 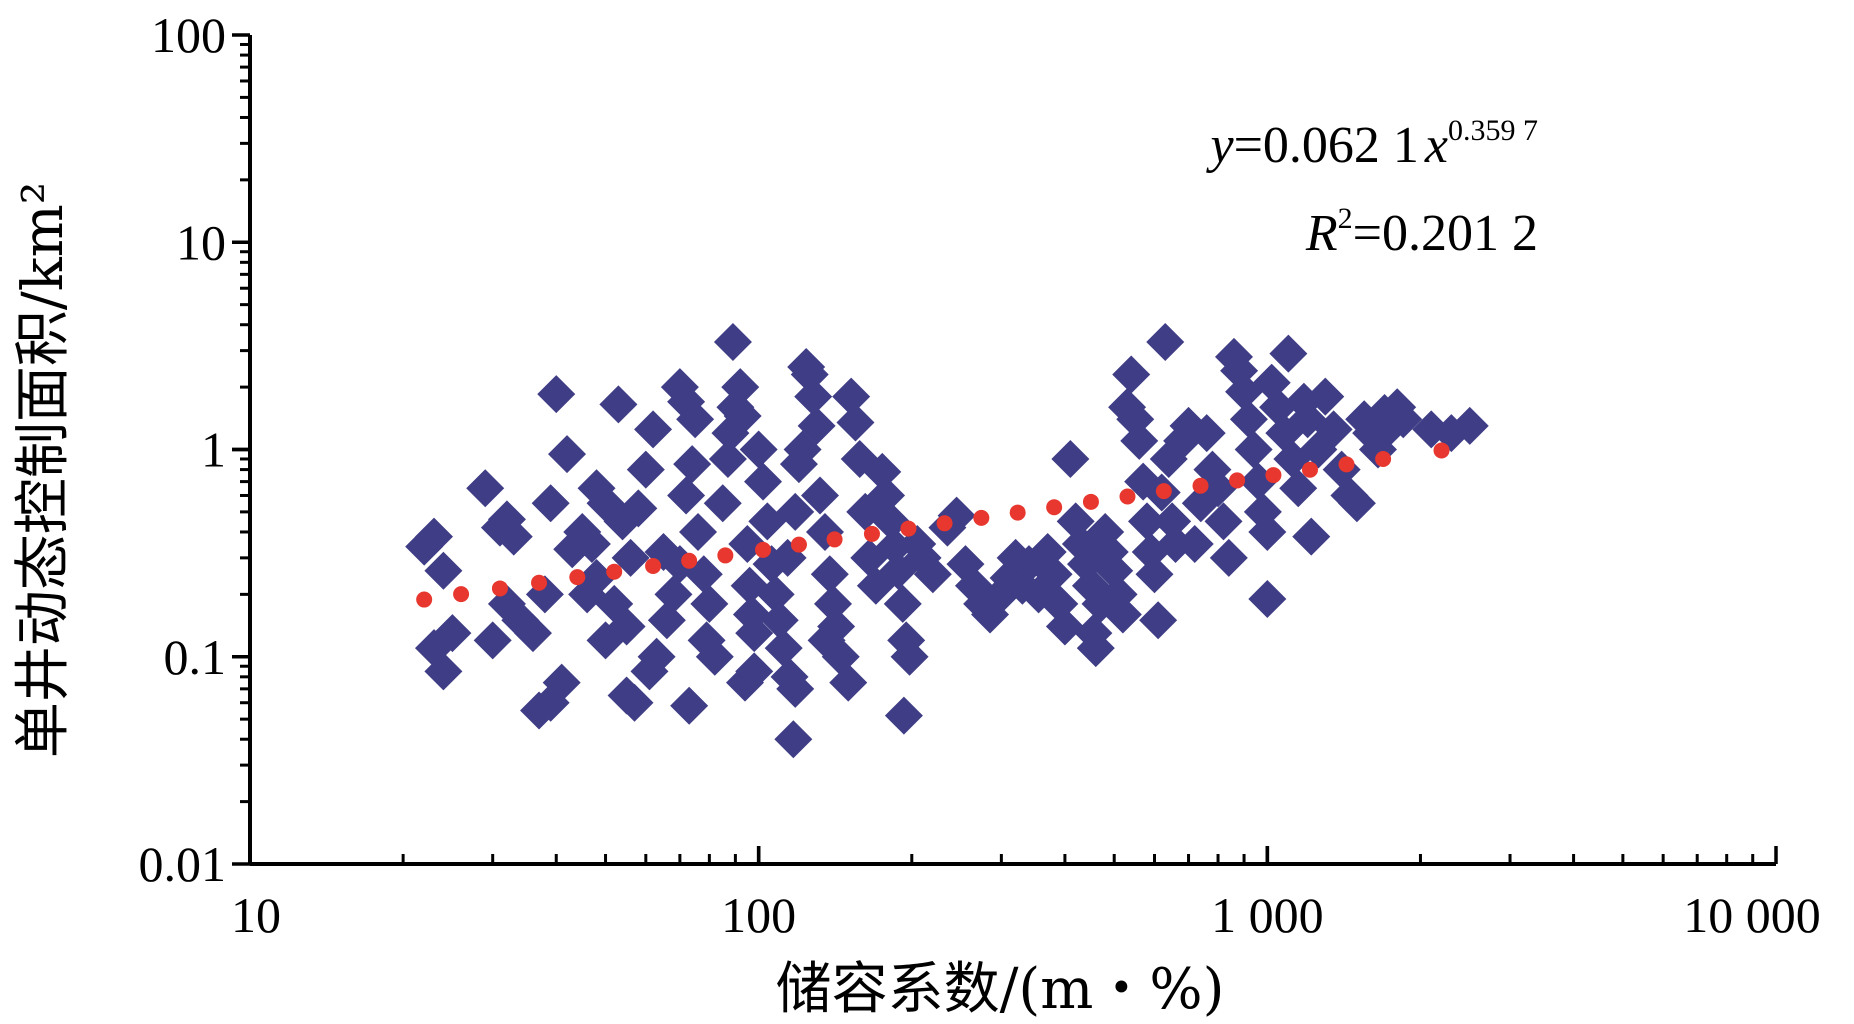 I want to click on eq-x: x, so click(x=1436, y=145).